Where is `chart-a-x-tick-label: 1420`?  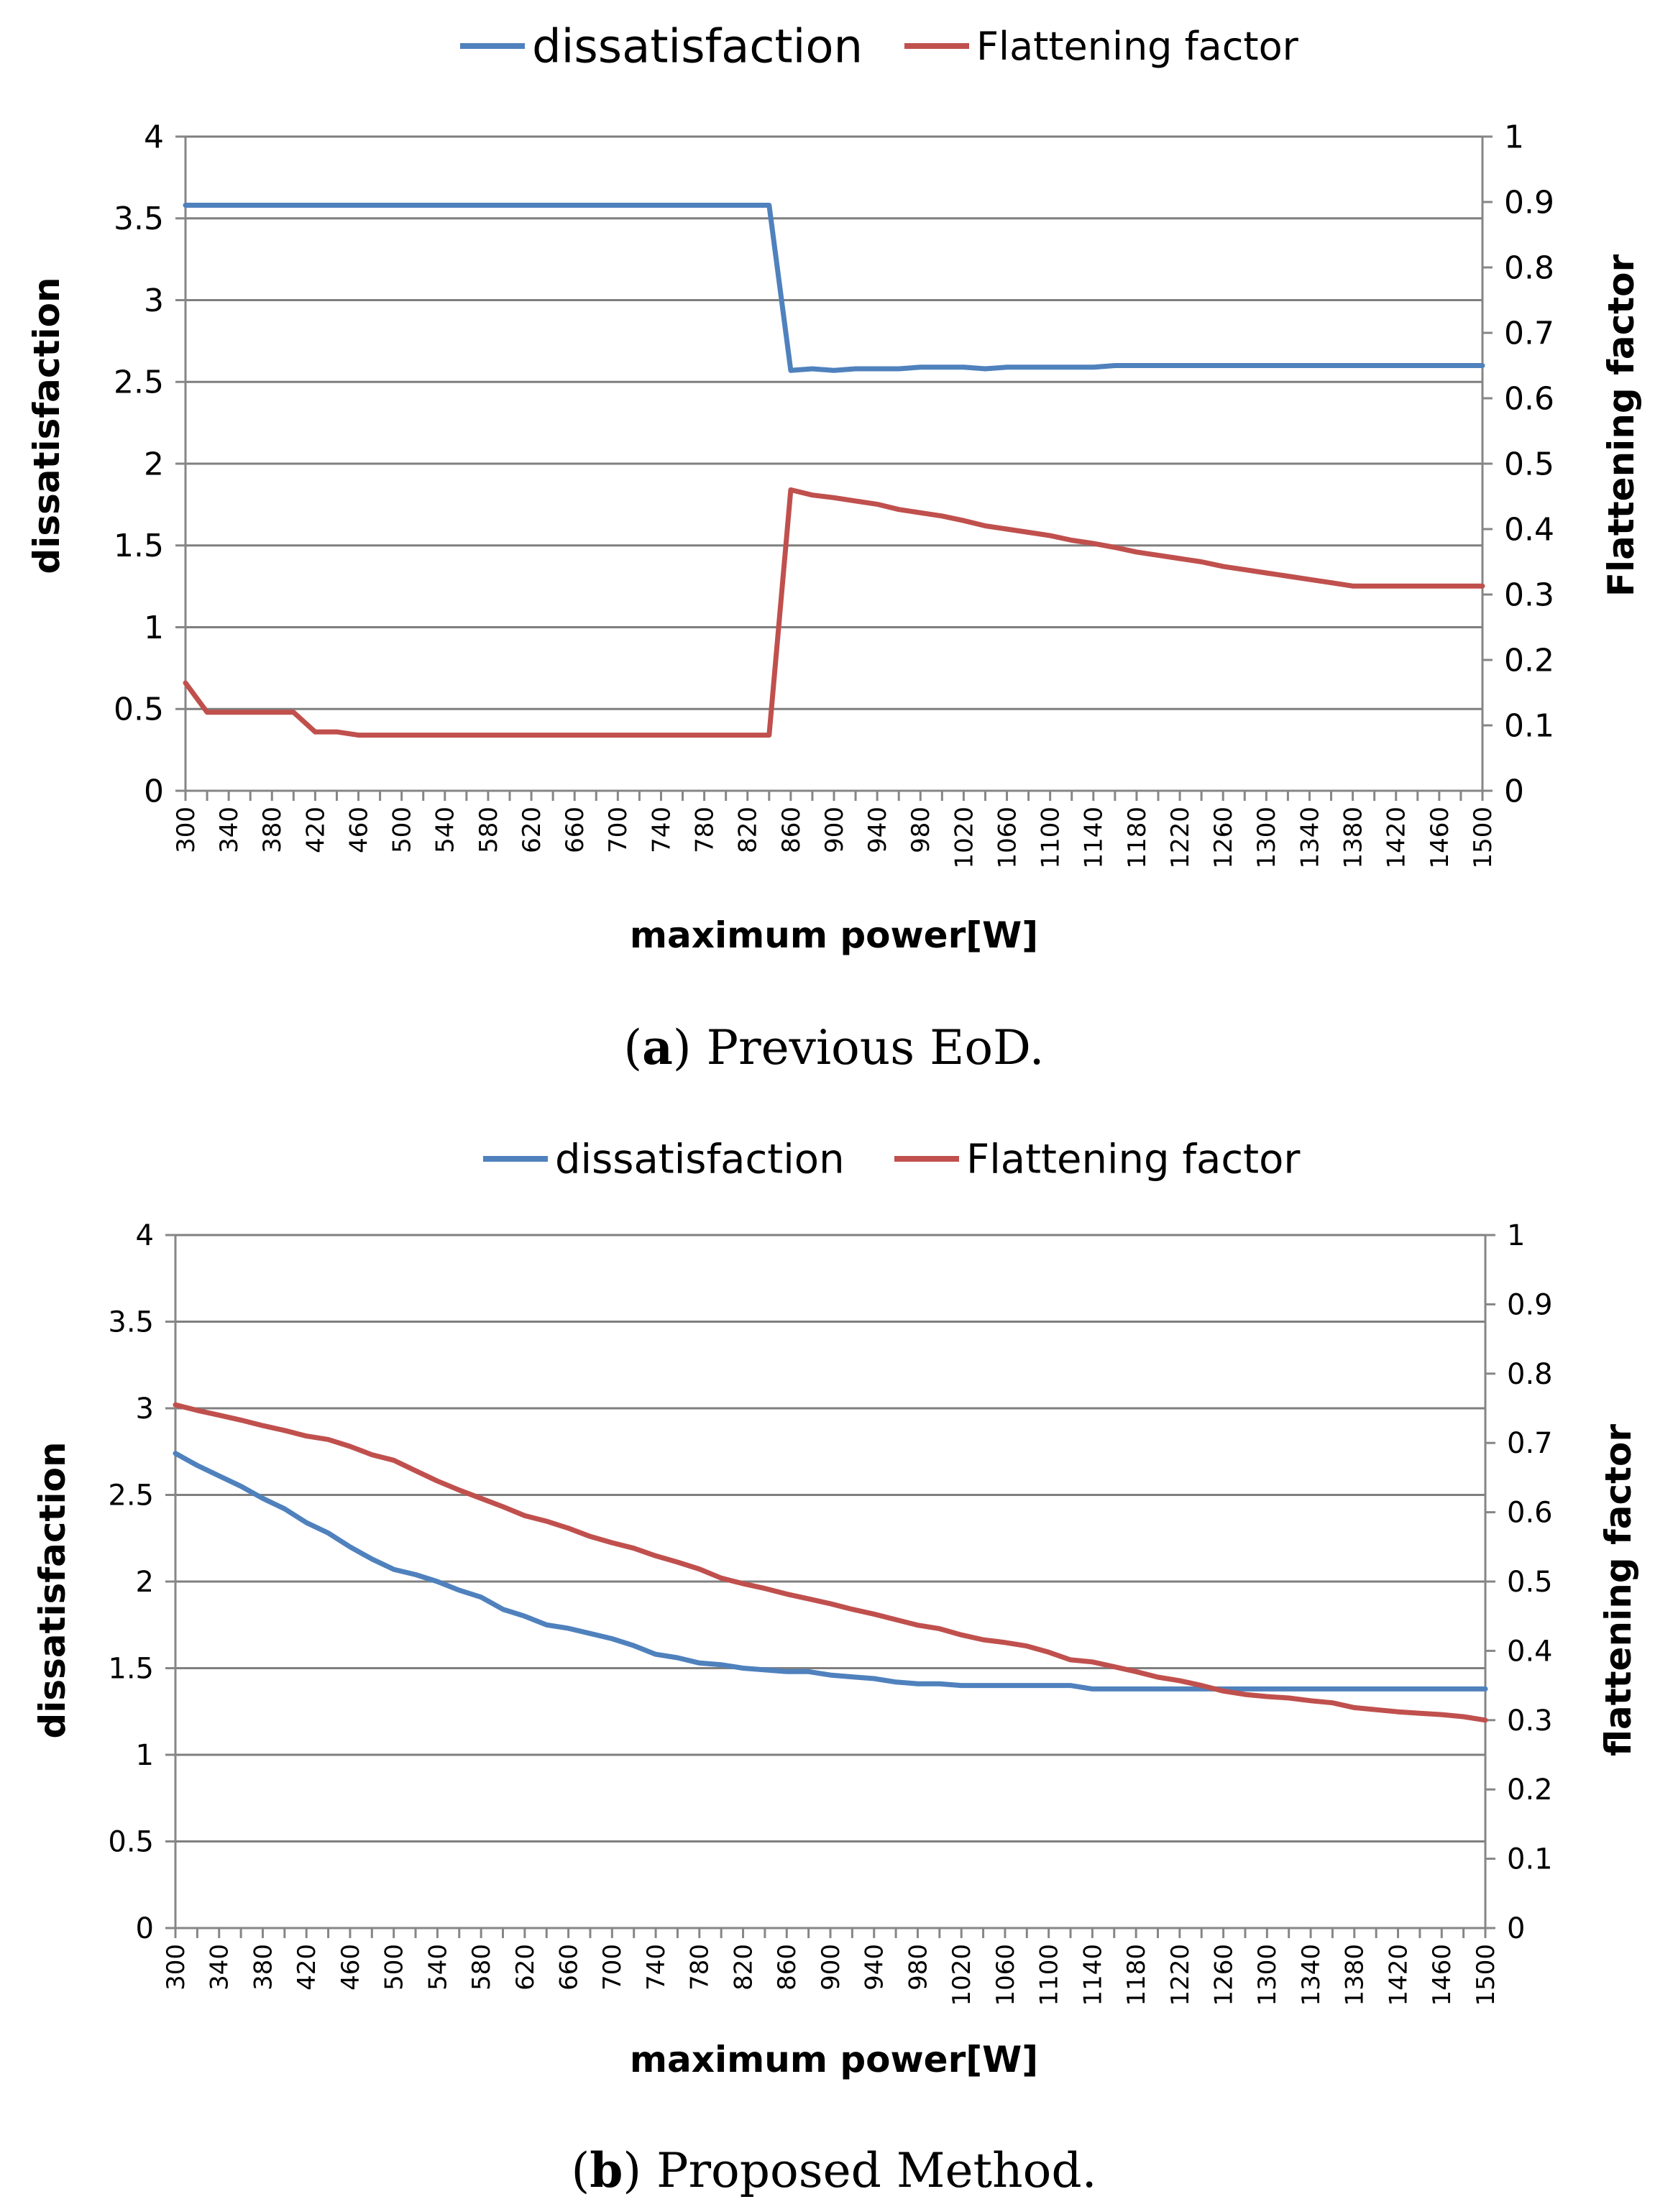
chart-a-x-tick-label: 1420 is located at coordinates (1397, 838).